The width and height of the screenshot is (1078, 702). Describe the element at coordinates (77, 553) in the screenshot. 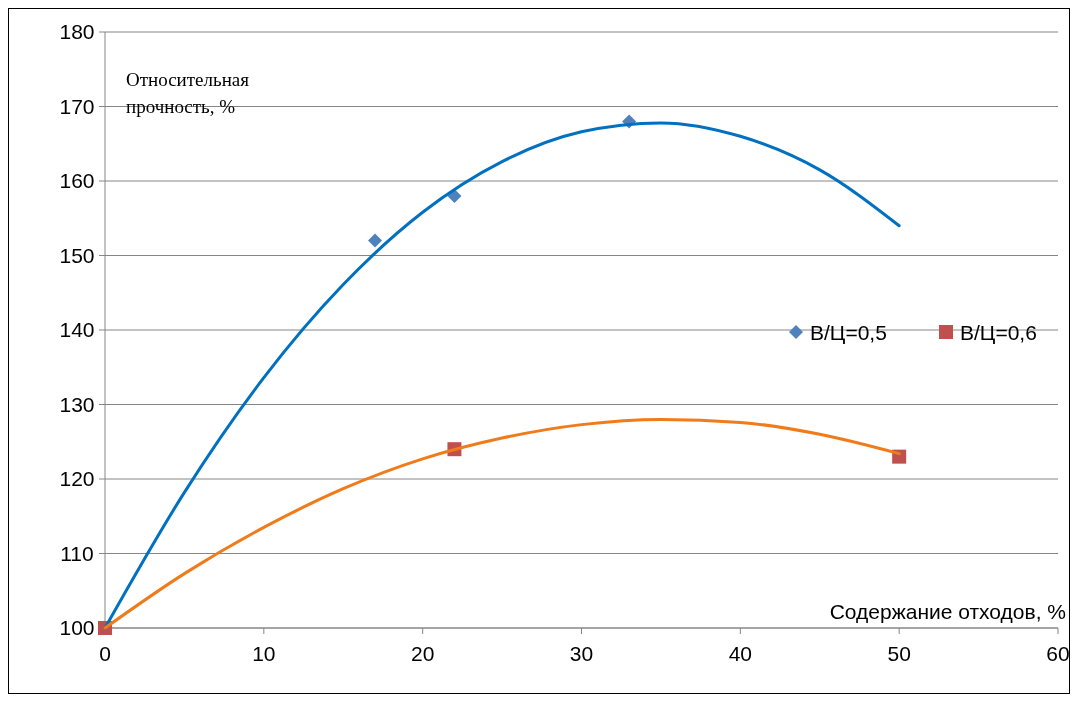

I see `y-tick-label: 110` at that location.